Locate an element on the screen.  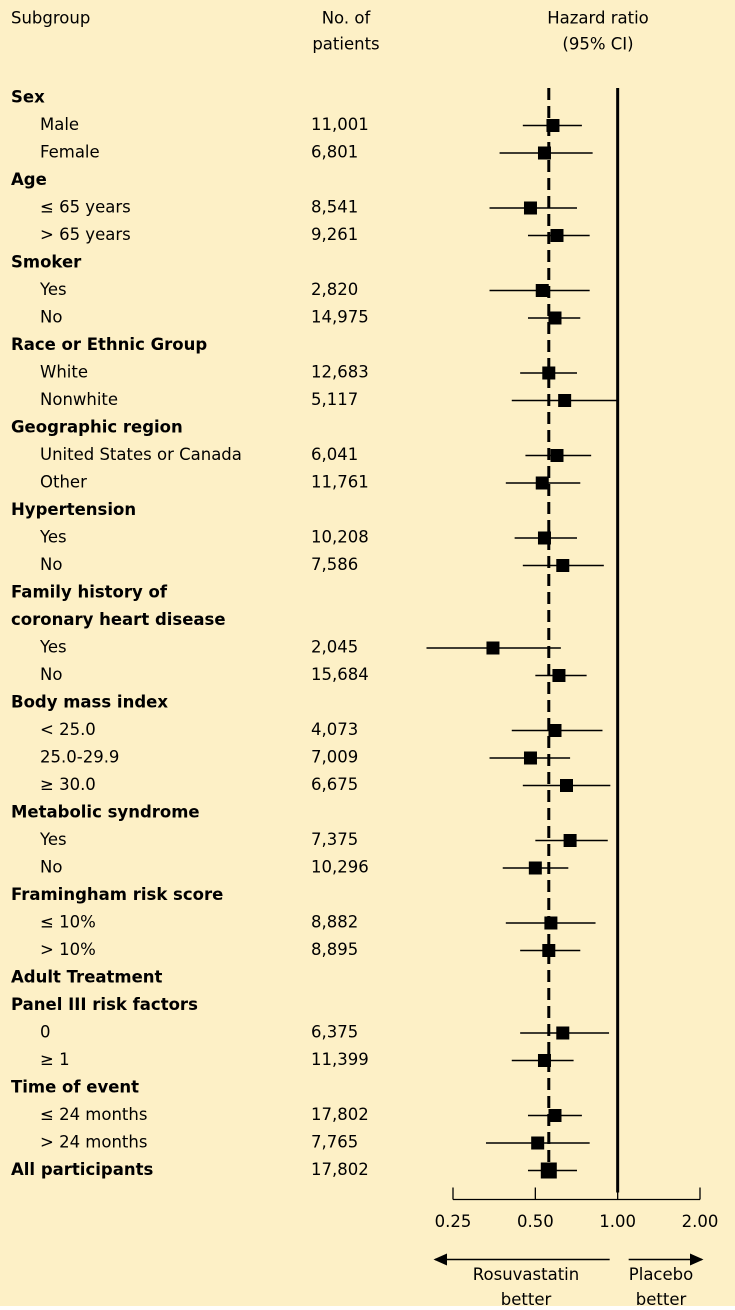
group-heading: Panel III risk factors is located at coordinates (104, 1004).